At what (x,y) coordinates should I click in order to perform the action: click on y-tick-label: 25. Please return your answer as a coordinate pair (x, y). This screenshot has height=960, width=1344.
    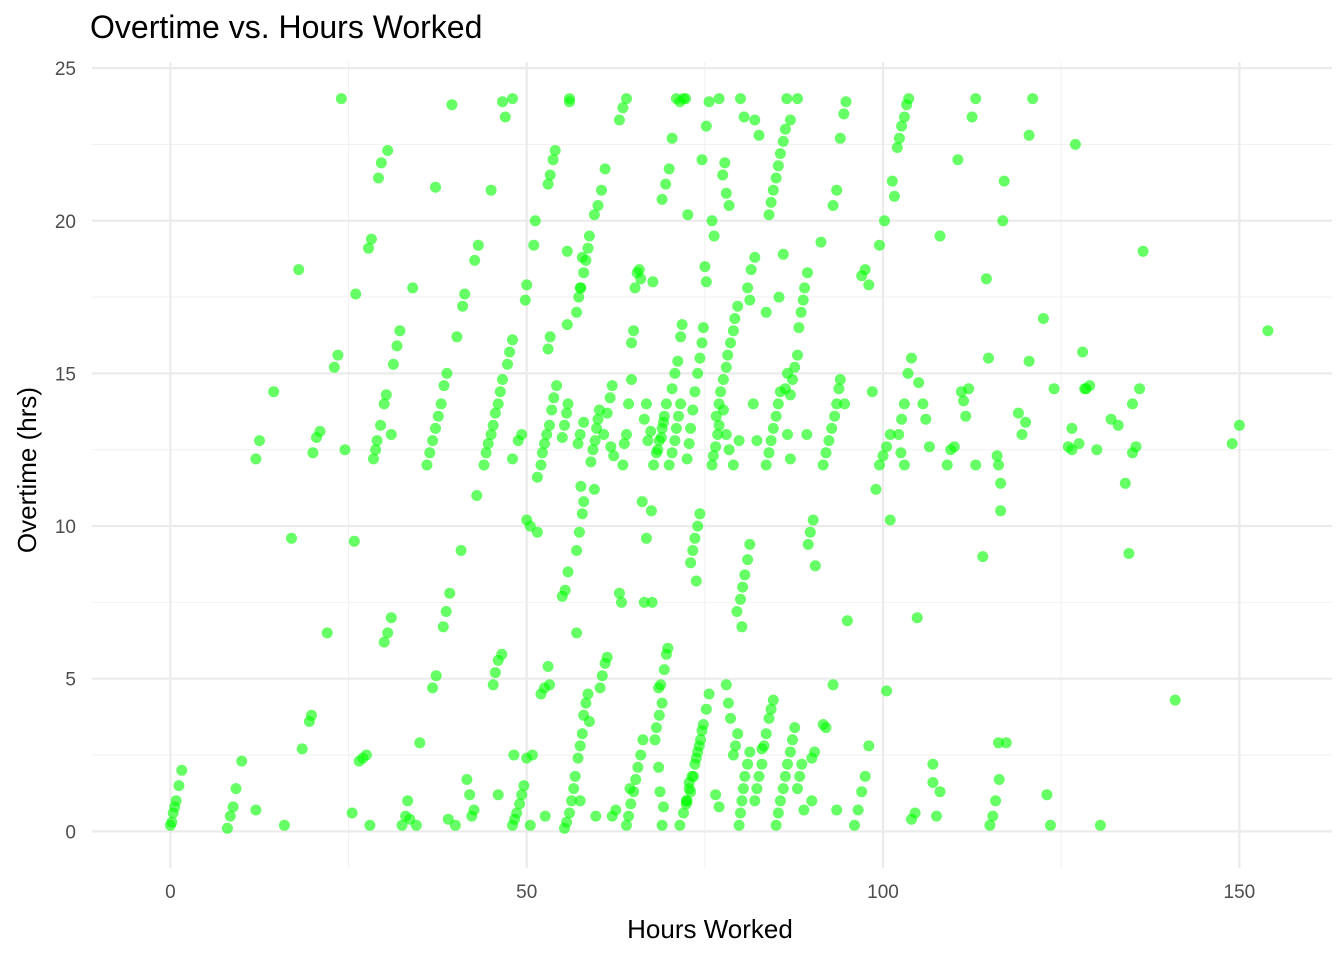
    Looking at the image, I should click on (65, 69).